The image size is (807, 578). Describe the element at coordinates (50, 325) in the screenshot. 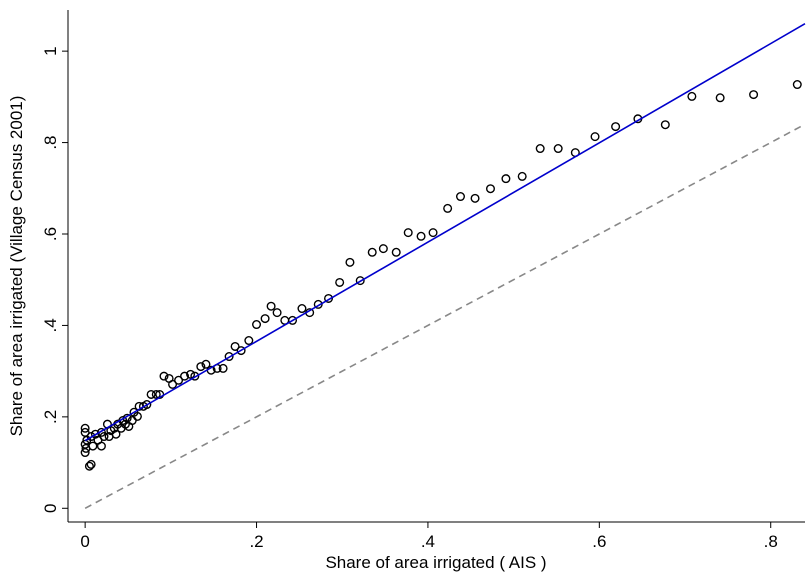

I see `y-tick-label: .4` at that location.